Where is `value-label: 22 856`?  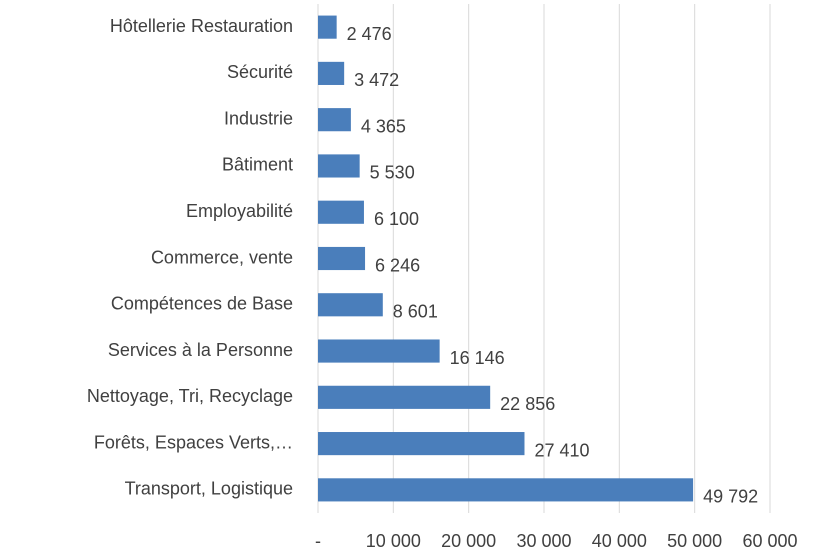 value-label: 22 856 is located at coordinates (527, 404).